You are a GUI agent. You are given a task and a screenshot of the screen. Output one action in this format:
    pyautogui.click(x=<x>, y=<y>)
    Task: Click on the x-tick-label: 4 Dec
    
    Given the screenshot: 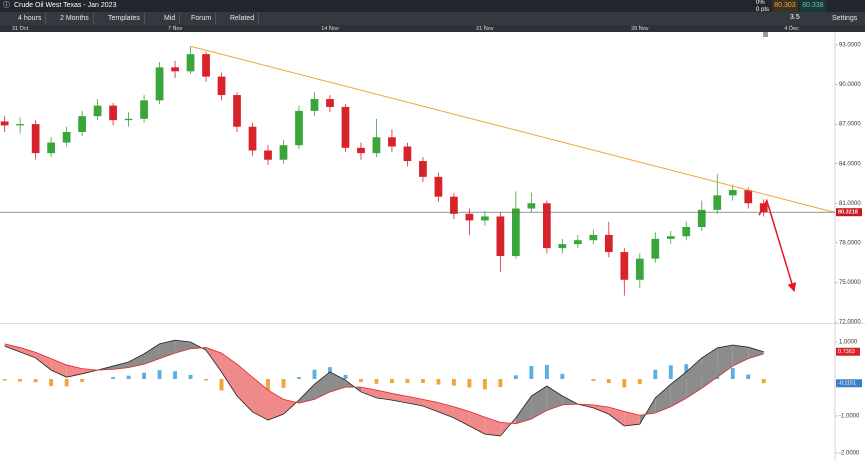 What is the action you would take?
    pyautogui.click(x=791, y=29)
    